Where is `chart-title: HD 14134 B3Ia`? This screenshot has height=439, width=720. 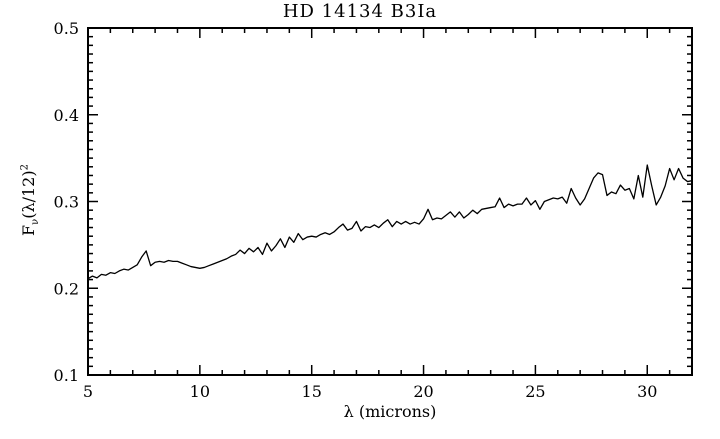
chart-title: HD 14134 B3Ia is located at coordinates (360, 11).